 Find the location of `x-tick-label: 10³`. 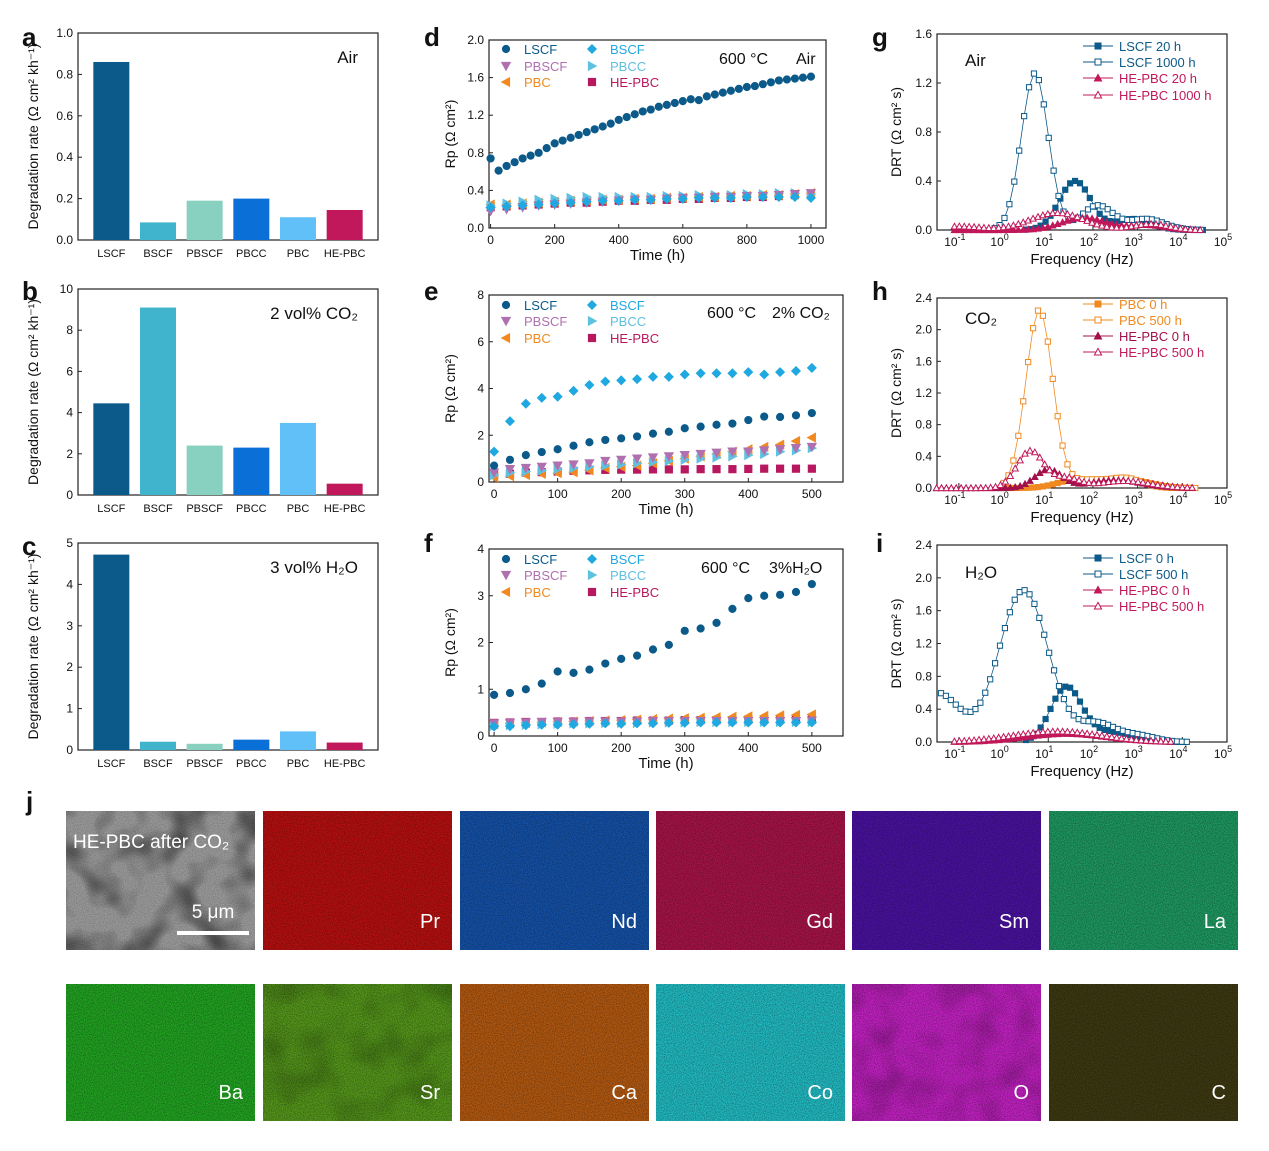

x-tick-label: 10³ is located at coordinates (1133, 240).